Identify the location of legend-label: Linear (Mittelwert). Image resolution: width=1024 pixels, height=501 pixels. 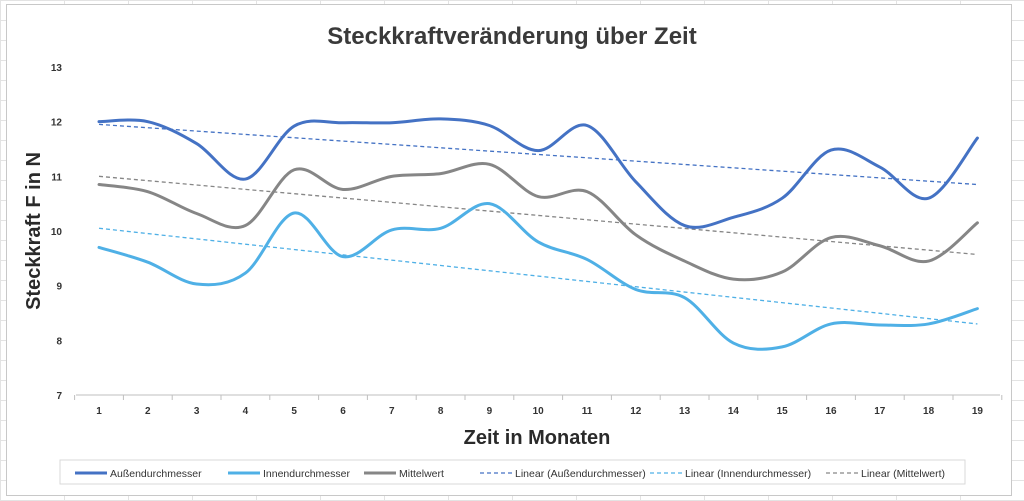
(903, 474).